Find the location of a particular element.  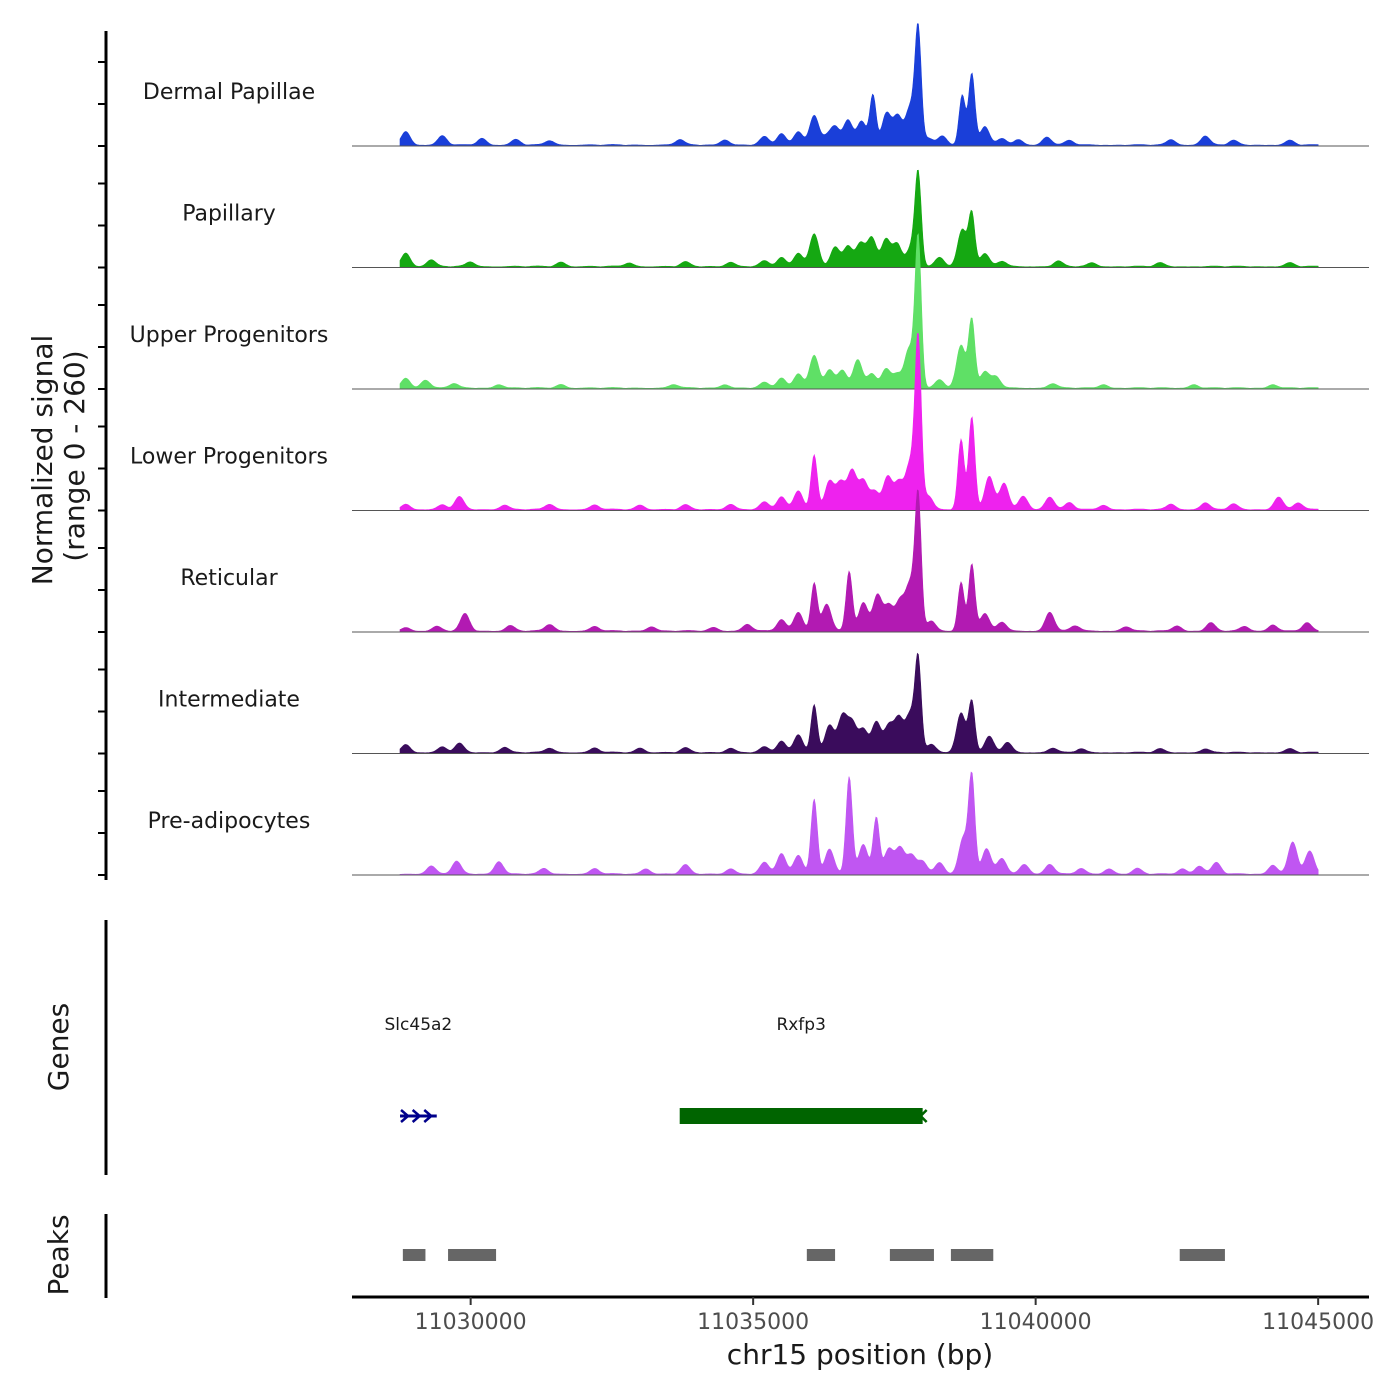

track-label-upper-progenitors: Upper Progenitors is located at coordinates (229, 335).